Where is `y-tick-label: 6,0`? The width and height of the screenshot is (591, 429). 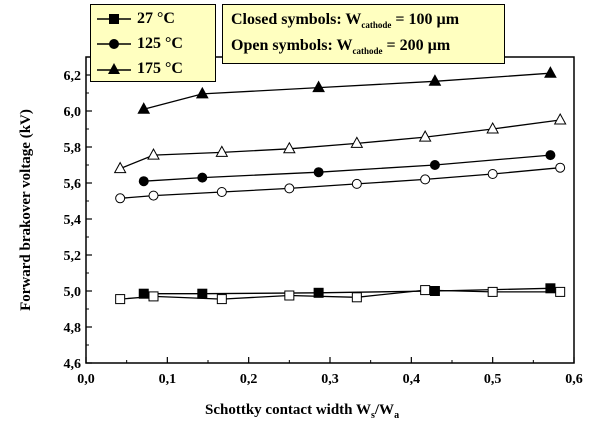
y-tick-label: 6,0 is located at coordinates (73, 112).